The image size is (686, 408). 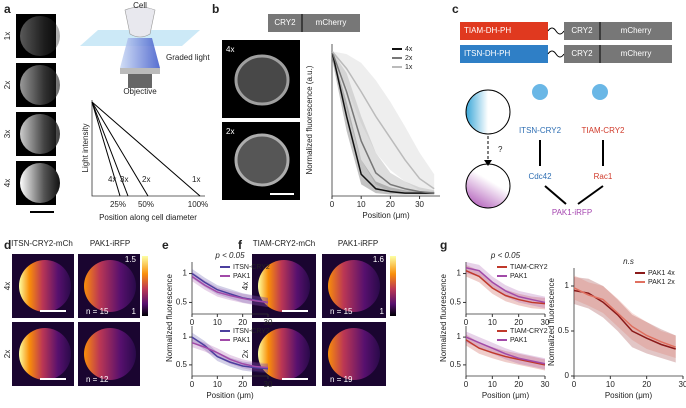 What do you see at coordinates (505, 255) in the screenshot?
I see `annotation: p < 0.05` at bounding box center [505, 255].